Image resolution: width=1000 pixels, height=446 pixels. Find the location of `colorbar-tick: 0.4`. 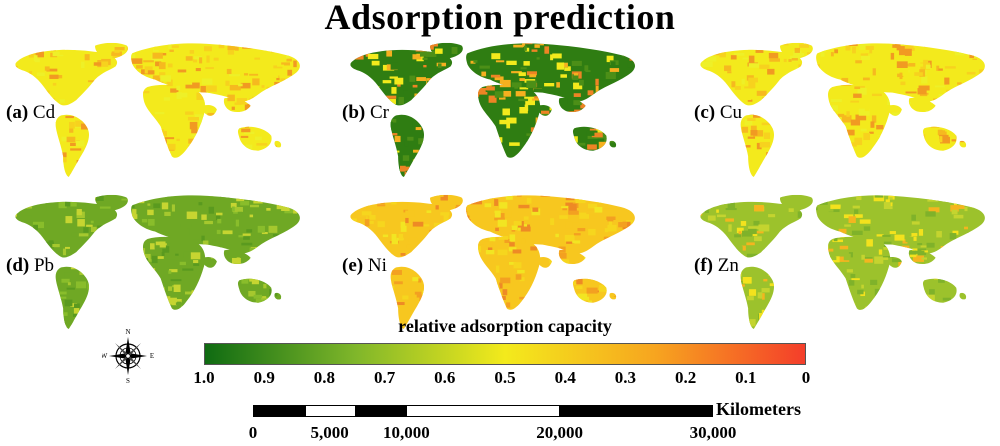

colorbar-tick: 0.4 is located at coordinates (565, 377).